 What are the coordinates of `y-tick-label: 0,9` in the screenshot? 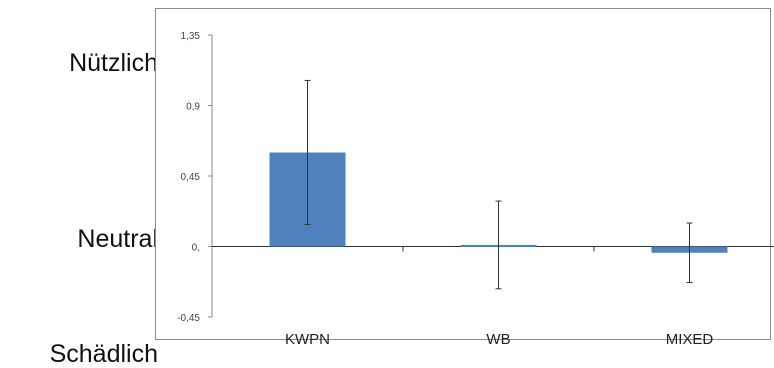 It's located at (193, 107).